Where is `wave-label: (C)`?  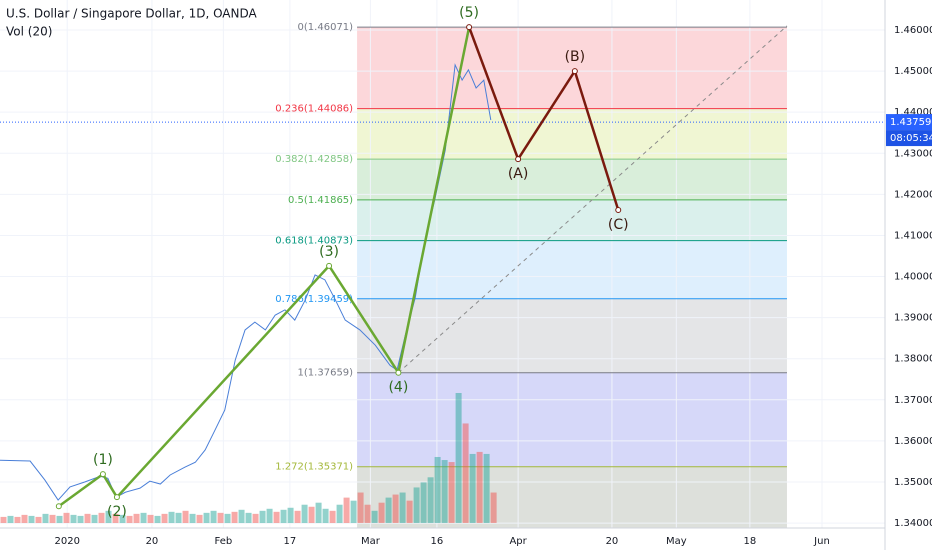 wave-label: (C) is located at coordinates (618, 225).